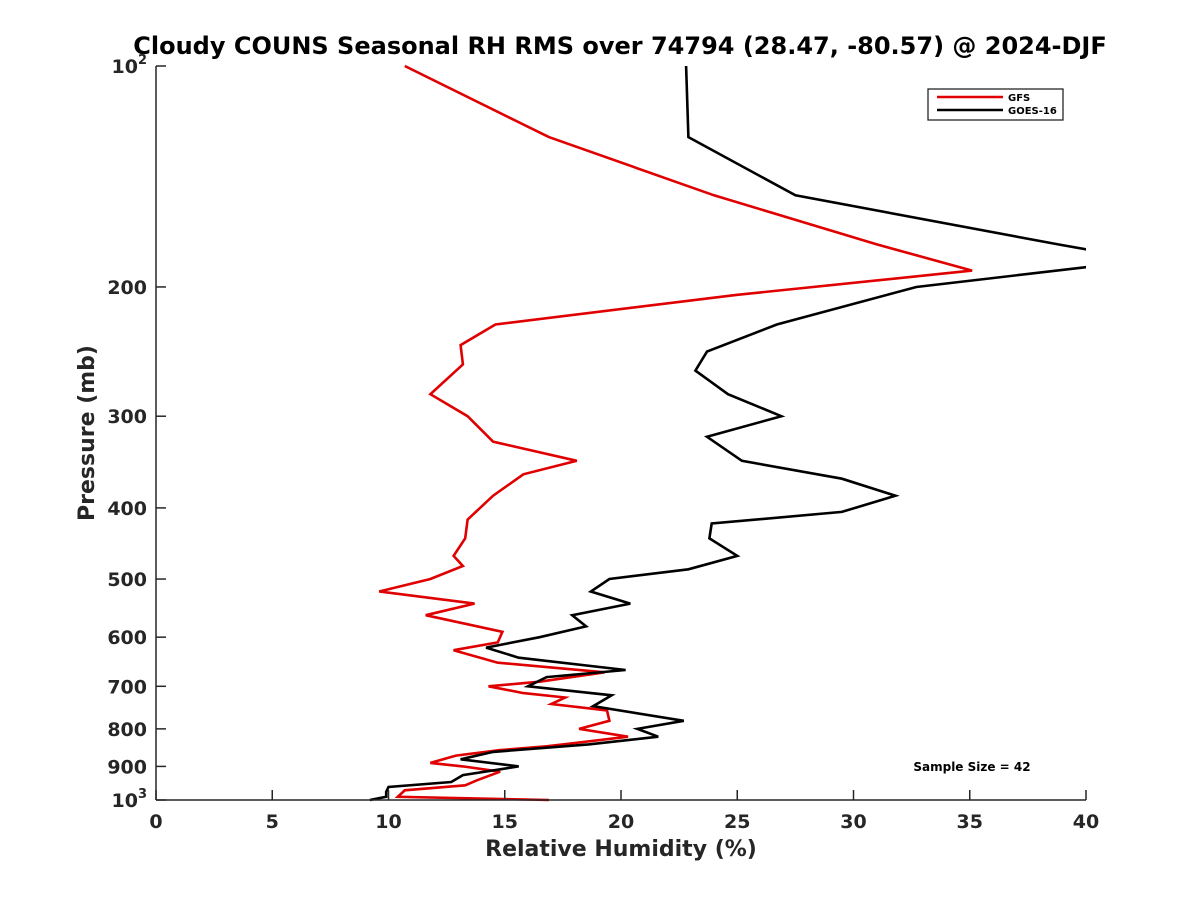 The height and width of the screenshot is (900, 1200). What do you see at coordinates (130, 799) in the screenshot?
I see `y-tick-label: 10³` at bounding box center [130, 799].